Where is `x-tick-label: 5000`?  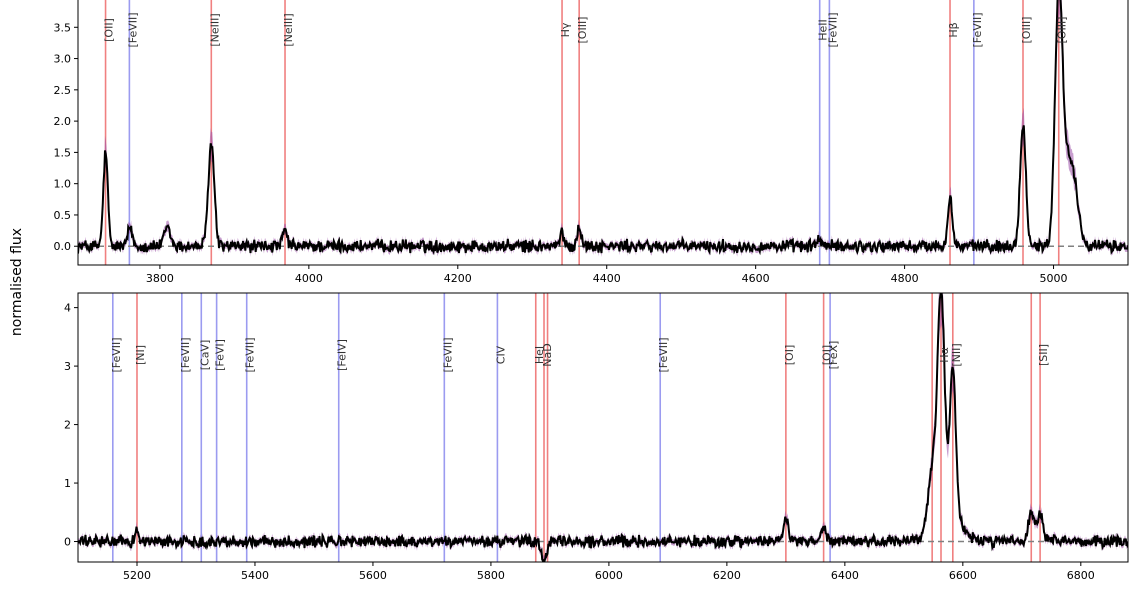
x-tick-label: 5000 is located at coordinates (1054, 278).